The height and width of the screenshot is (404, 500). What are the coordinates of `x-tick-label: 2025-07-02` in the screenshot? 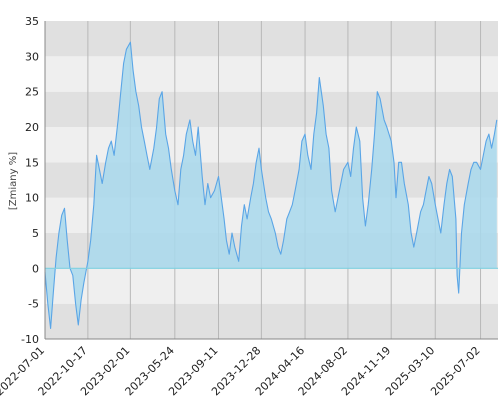 It's located at (455, 371).